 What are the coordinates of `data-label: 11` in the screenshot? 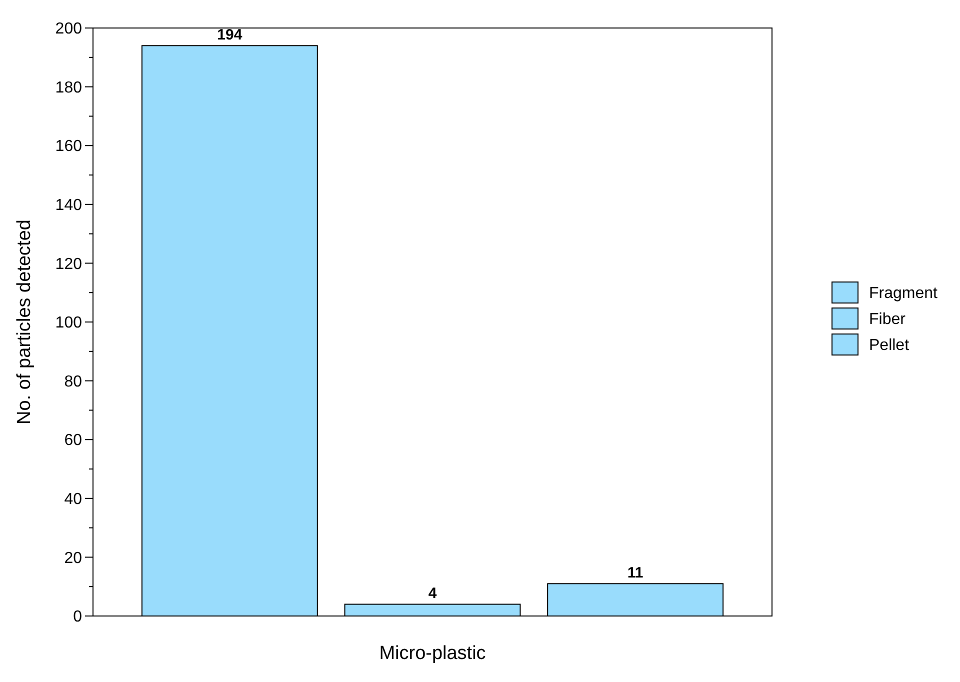 It's located at (635, 573).